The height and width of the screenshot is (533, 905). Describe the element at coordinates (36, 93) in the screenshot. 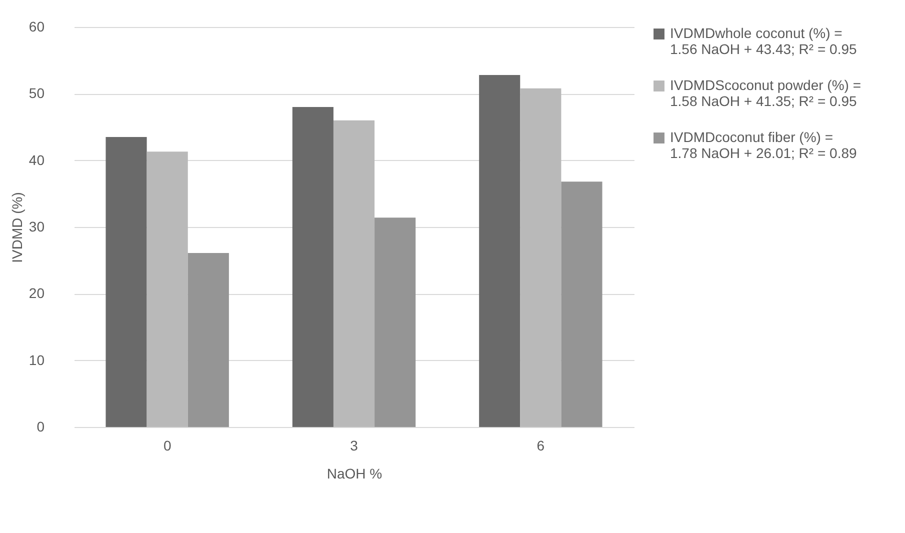

I see `y-tick-label: 50` at that location.